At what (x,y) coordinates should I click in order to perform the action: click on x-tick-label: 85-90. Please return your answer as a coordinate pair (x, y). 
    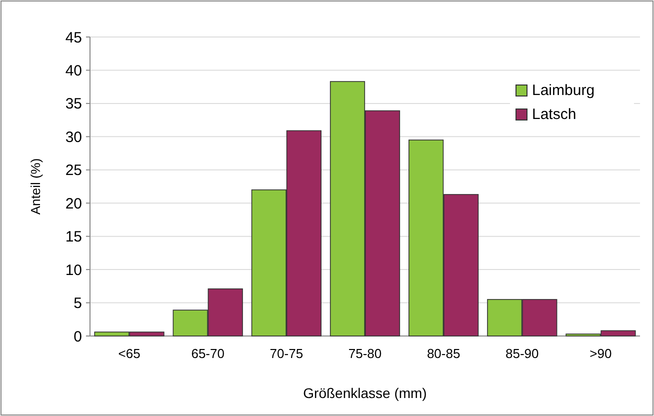
    Looking at the image, I should click on (522, 353).